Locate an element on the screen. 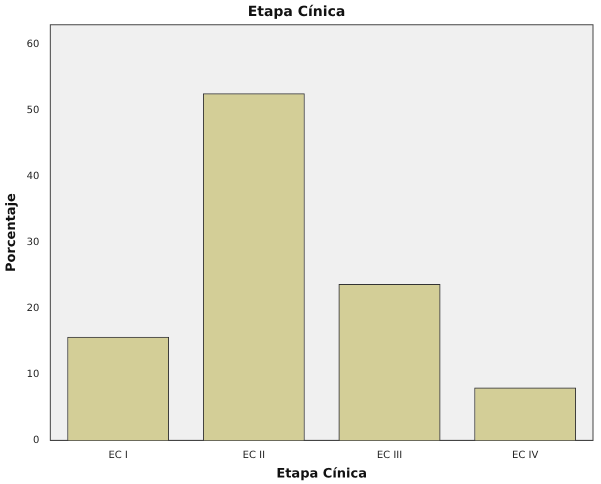 This screenshot has height=484, width=601. y-tick-label: 50 is located at coordinates (33, 110).